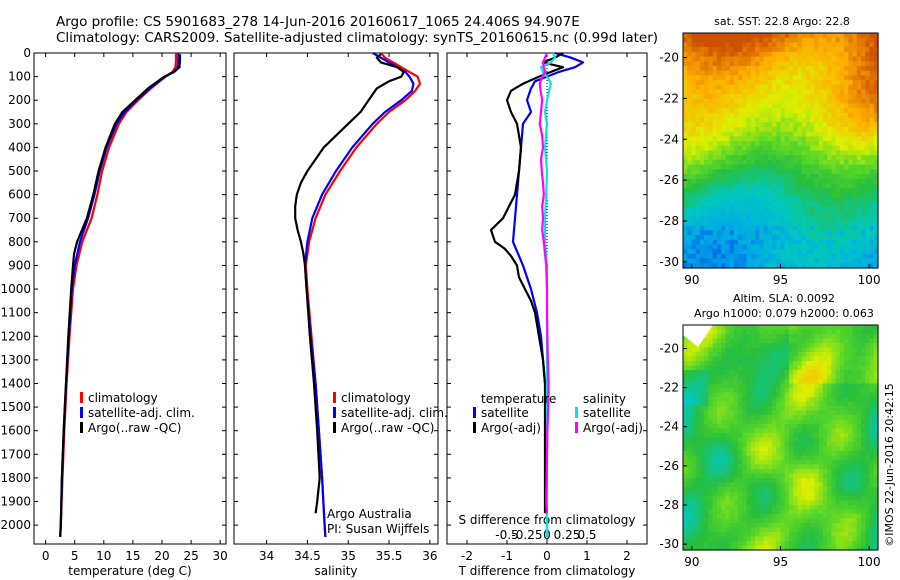 Image resolution: width=900 pixels, height=580 pixels. I want to click on y-tick-label: -22, so click(669, 98).